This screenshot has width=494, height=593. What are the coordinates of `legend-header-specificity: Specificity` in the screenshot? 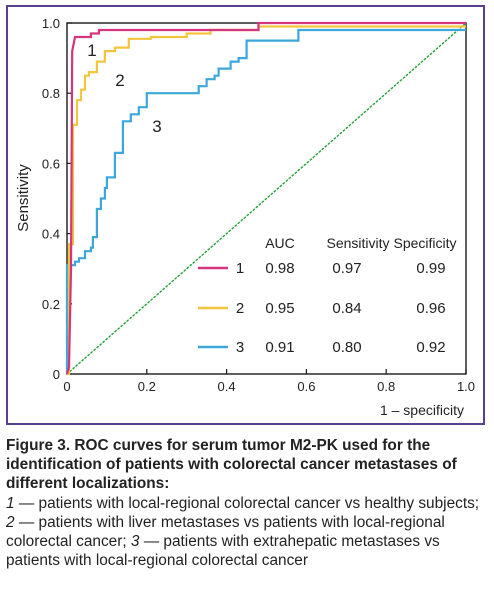 It's located at (424, 243).